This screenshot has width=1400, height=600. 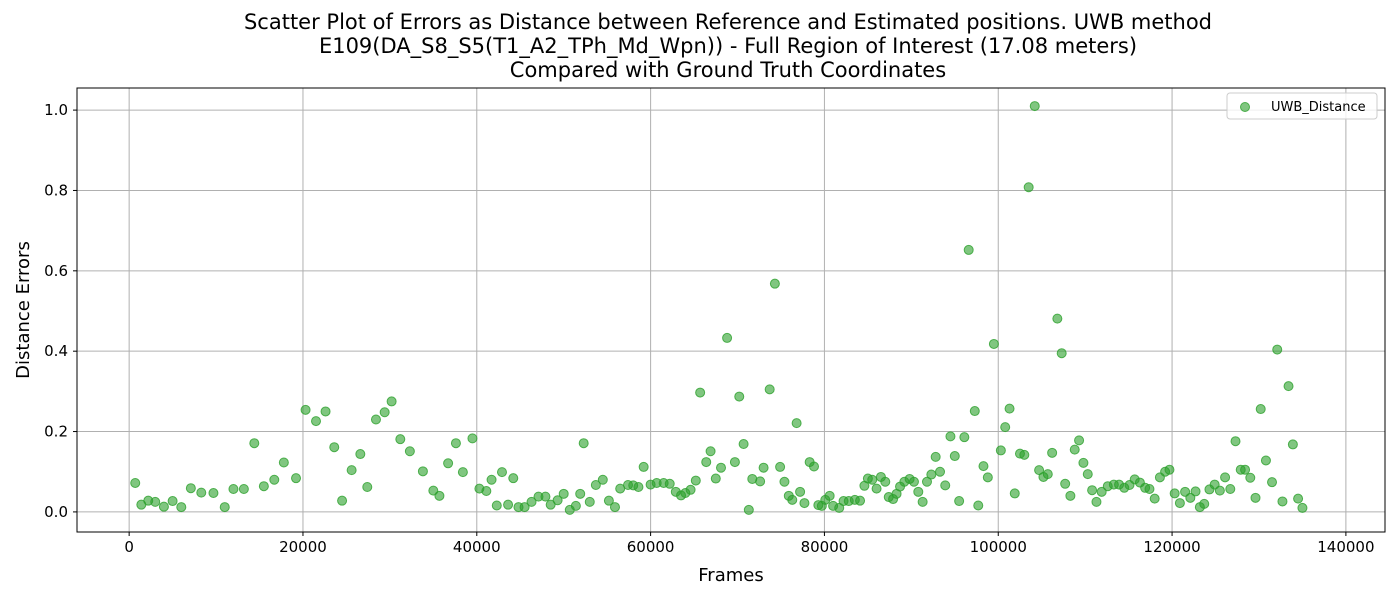 What do you see at coordinates (1171, 547) in the screenshot?
I see `x-tick-label: 120000` at bounding box center [1171, 547].